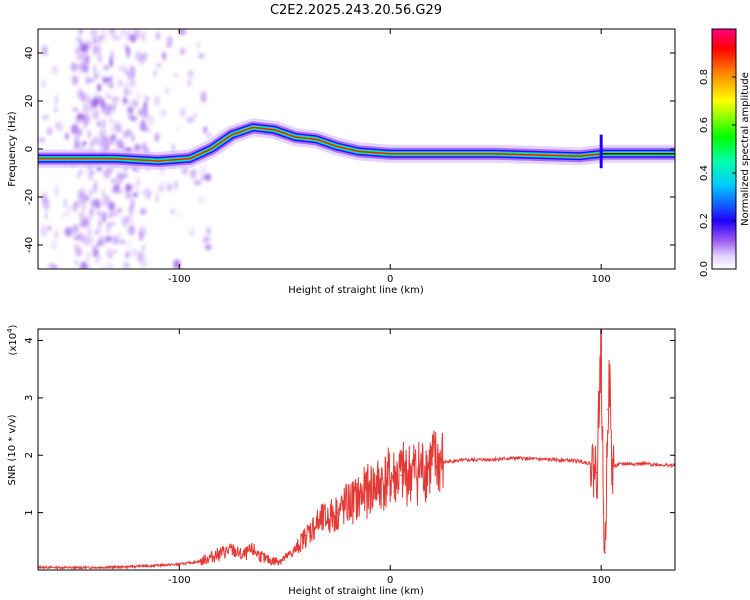  Describe the element at coordinates (29, 245) in the screenshot. I see `spectrogram-ytick-label-0: -40` at that location.